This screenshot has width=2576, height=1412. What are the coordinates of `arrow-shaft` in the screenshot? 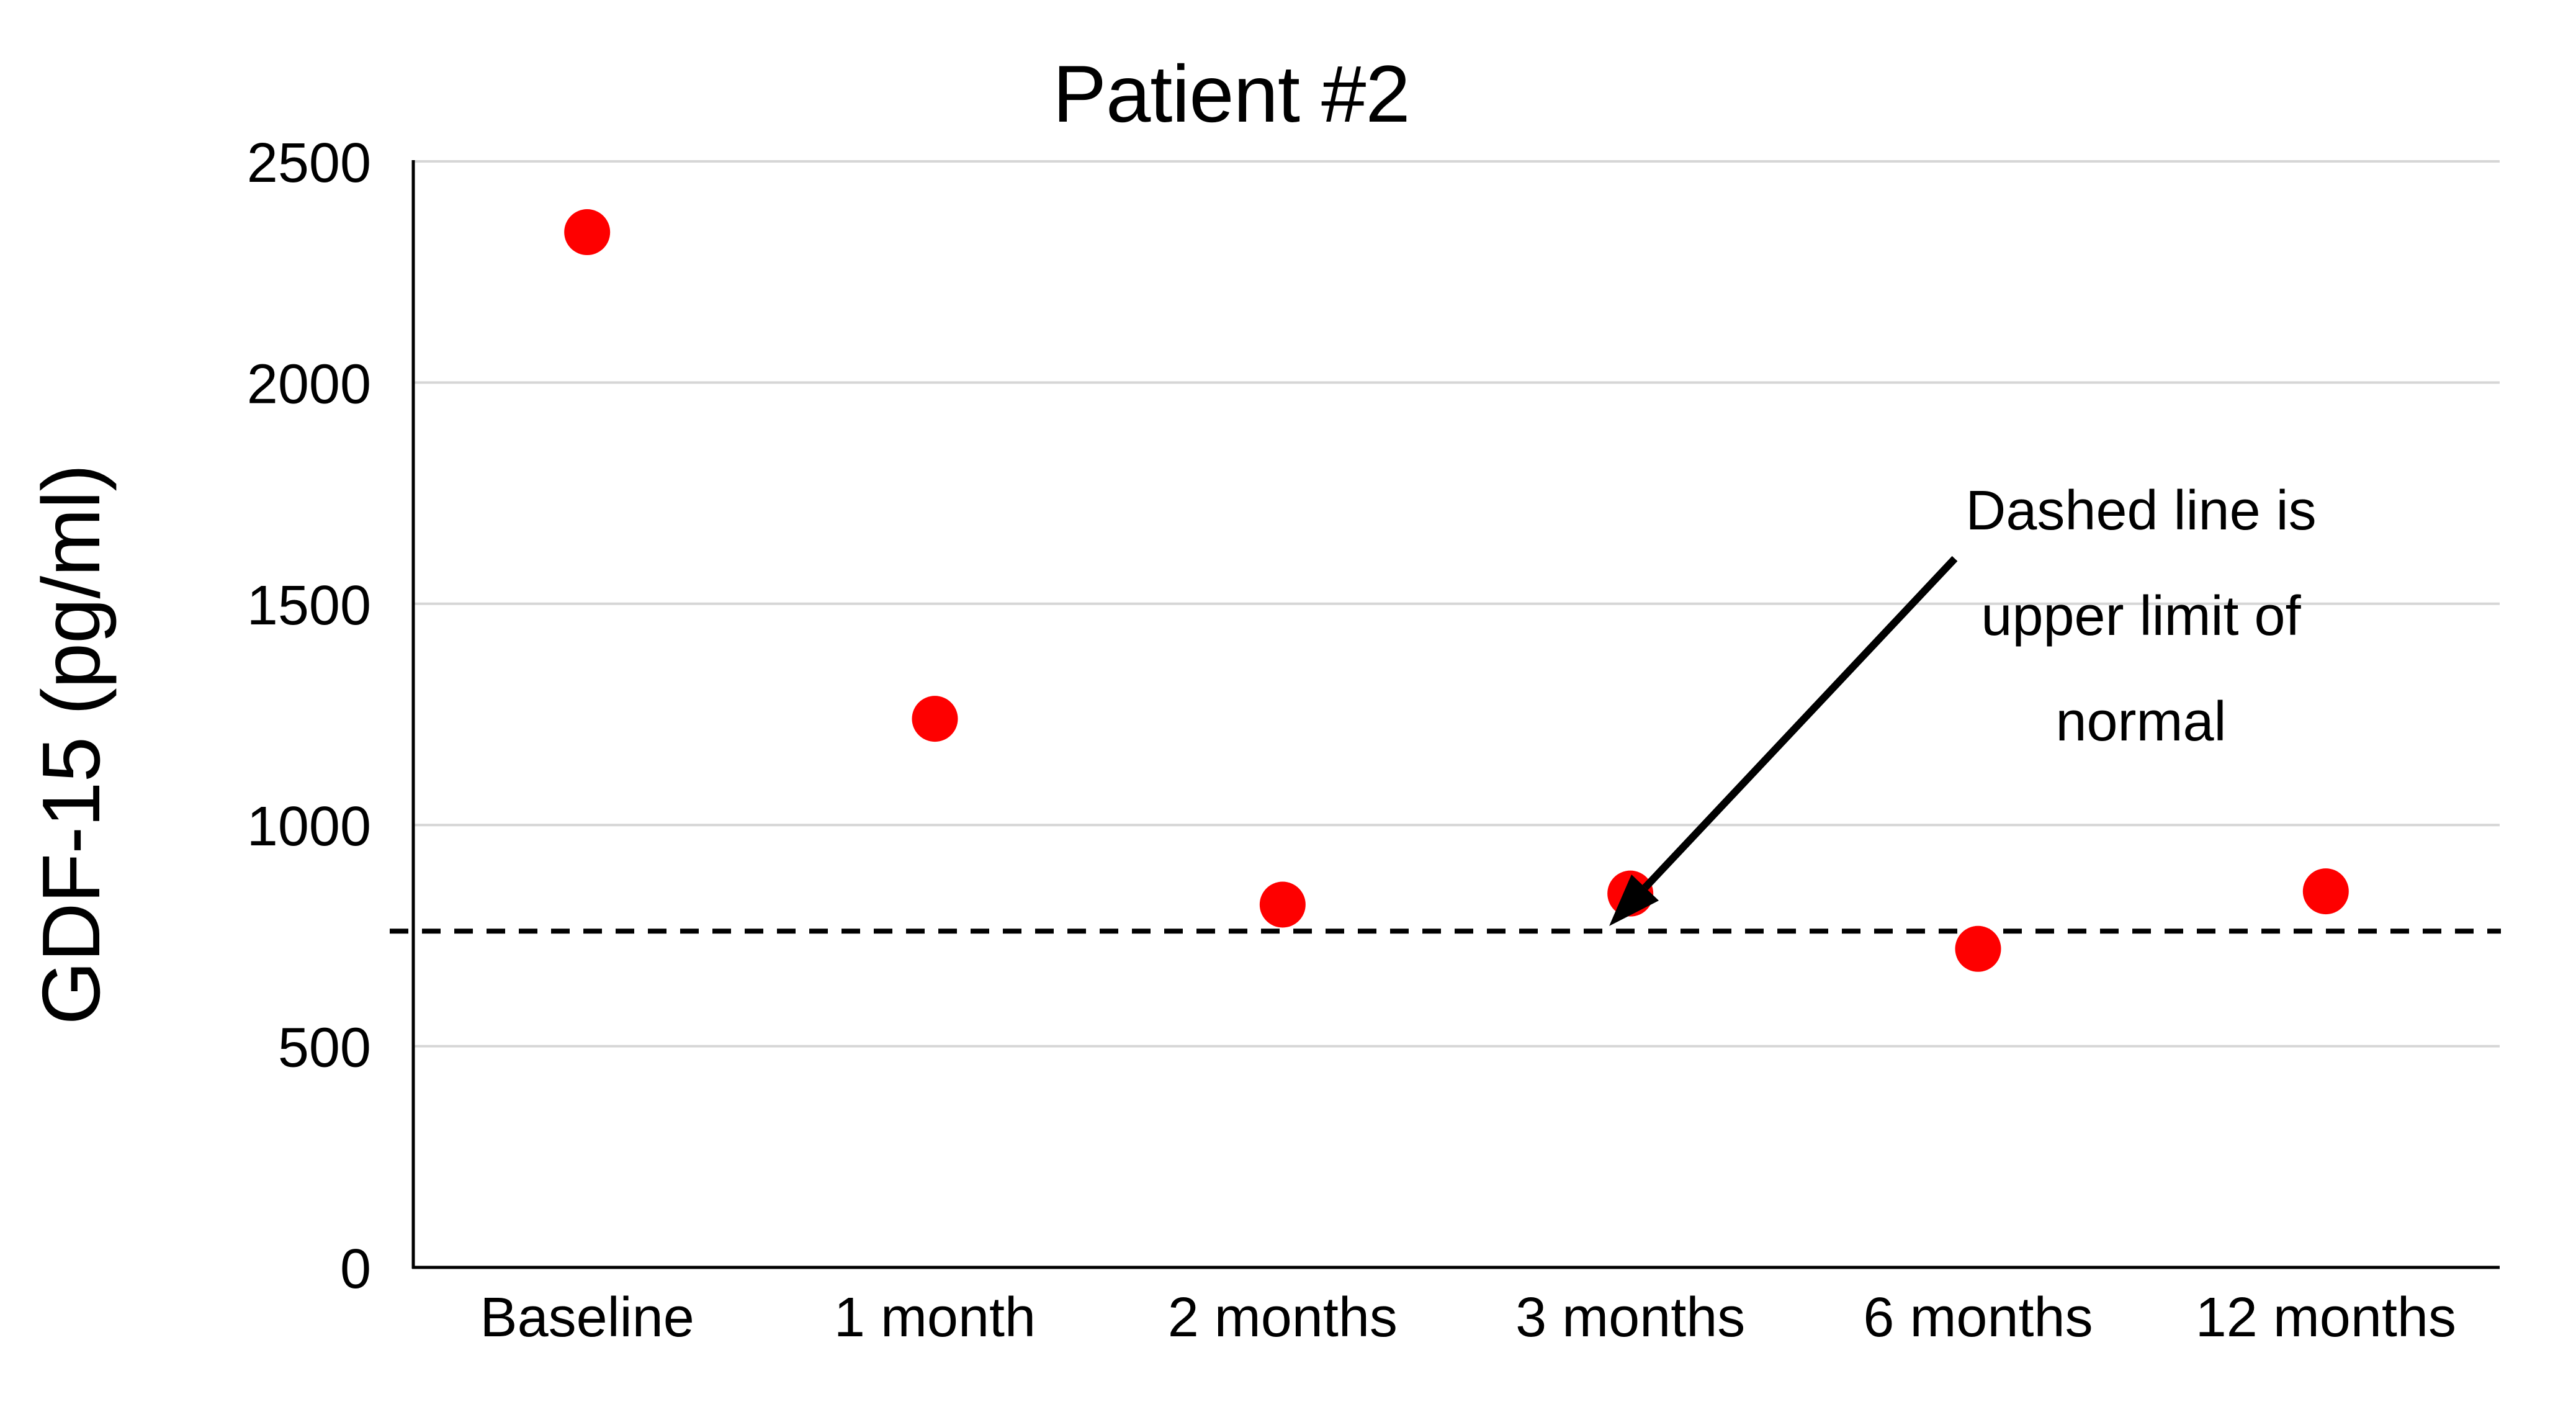 It's located at (1800, 723).